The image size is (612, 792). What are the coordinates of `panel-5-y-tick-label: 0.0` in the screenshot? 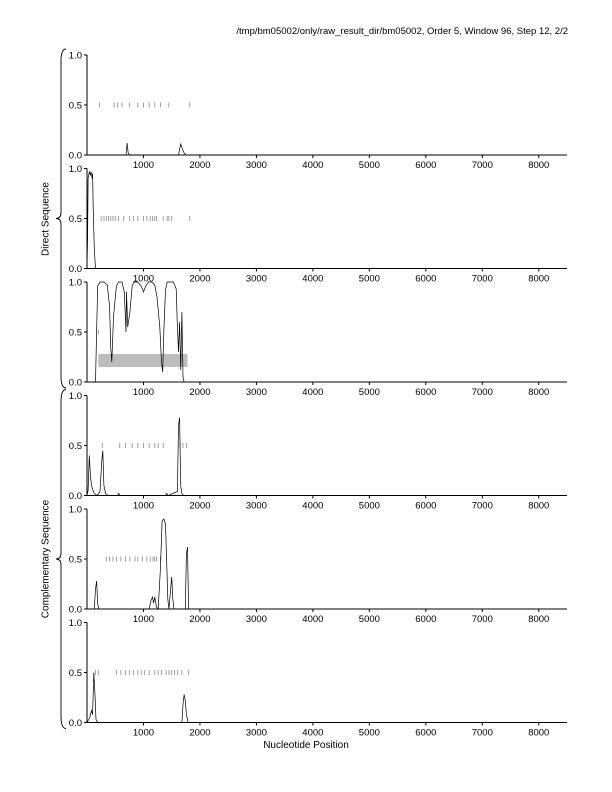 It's located at (75, 610).